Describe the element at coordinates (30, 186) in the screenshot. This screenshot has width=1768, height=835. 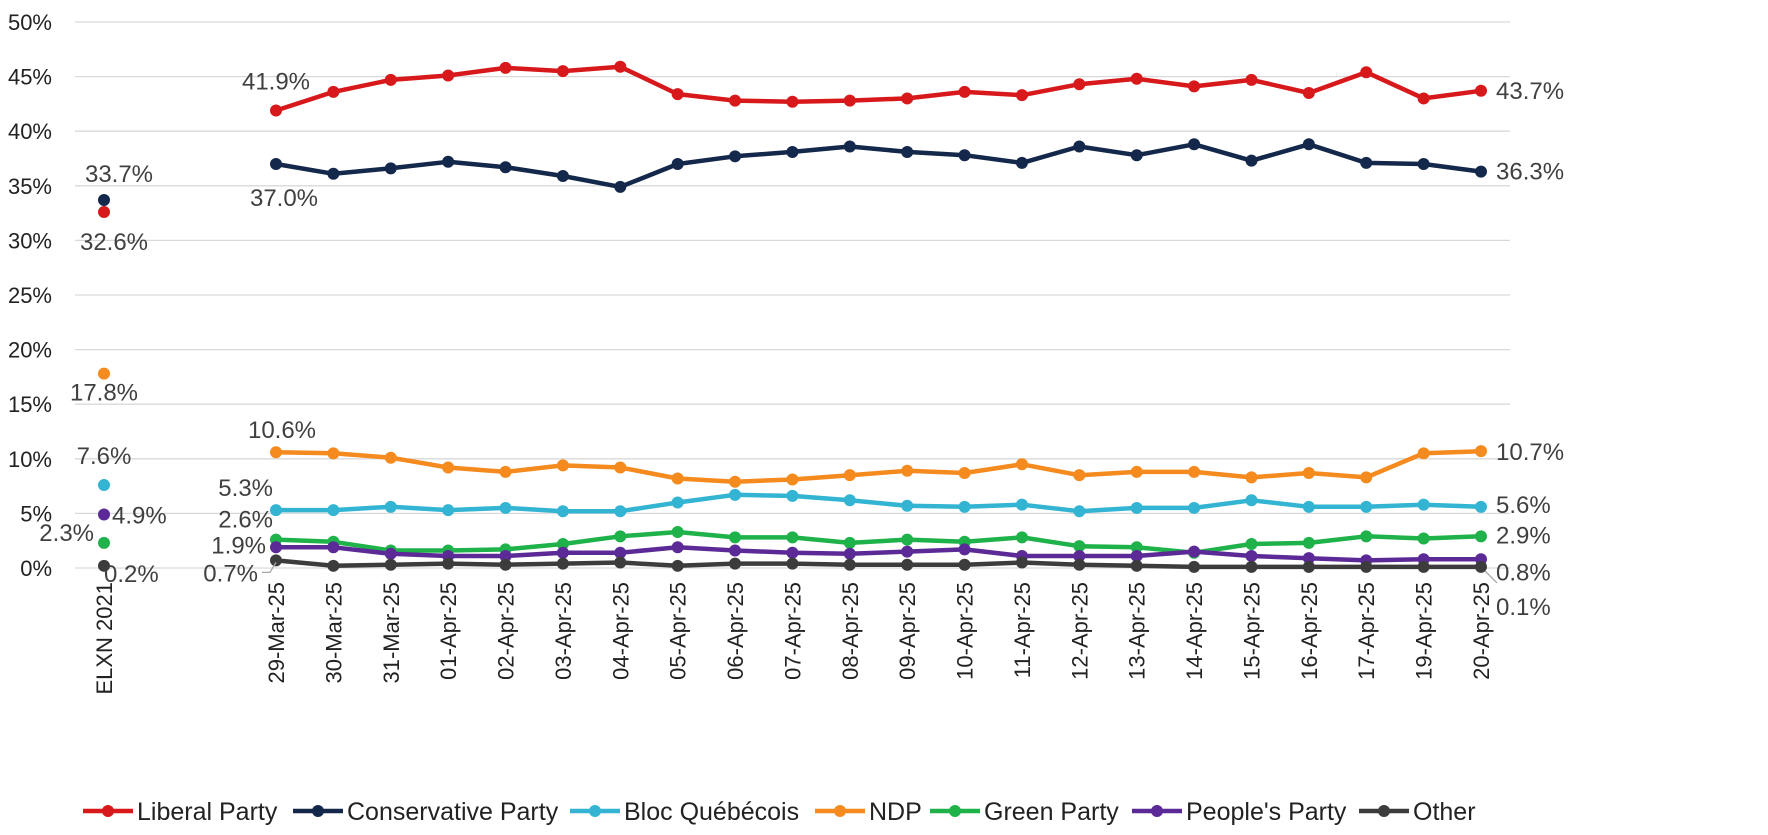
I see `y-tick-label: 35%` at that location.